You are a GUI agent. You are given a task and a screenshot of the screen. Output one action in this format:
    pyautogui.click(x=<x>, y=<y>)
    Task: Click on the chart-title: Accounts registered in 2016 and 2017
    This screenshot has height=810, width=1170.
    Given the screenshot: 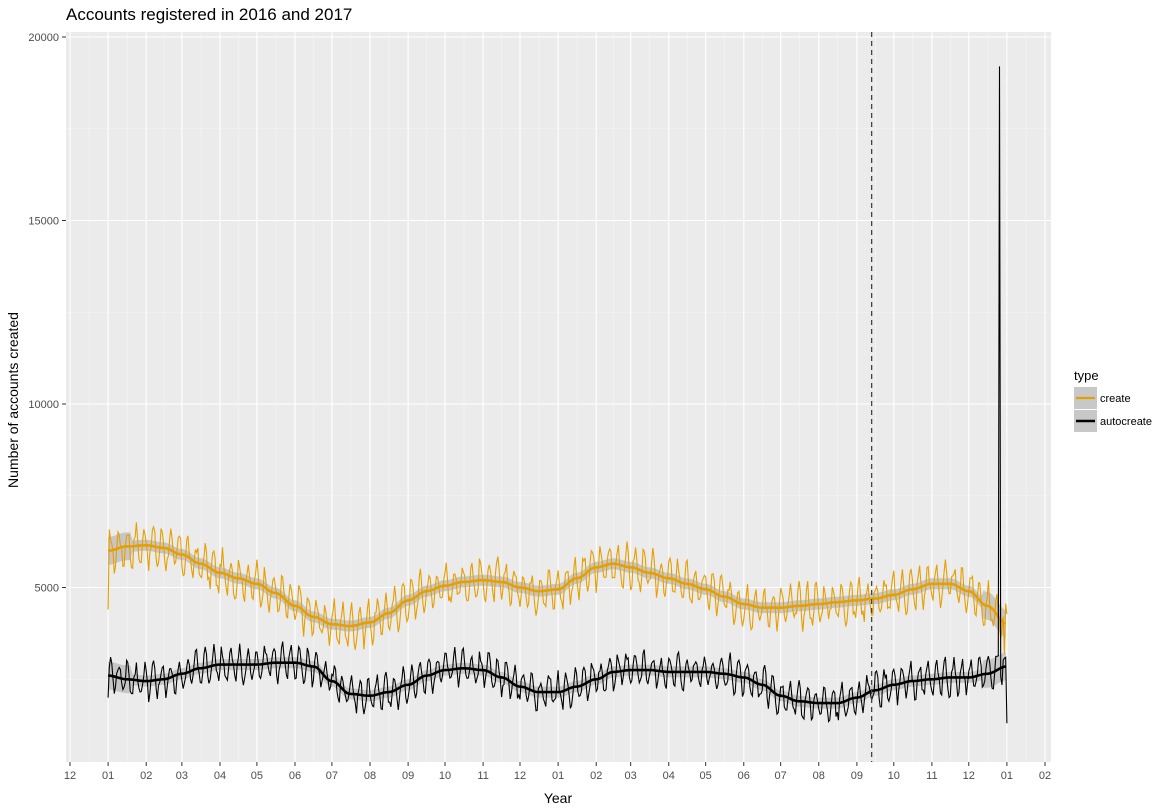 What is the action you would take?
    pyautogui.click(x=209, y=14)
    